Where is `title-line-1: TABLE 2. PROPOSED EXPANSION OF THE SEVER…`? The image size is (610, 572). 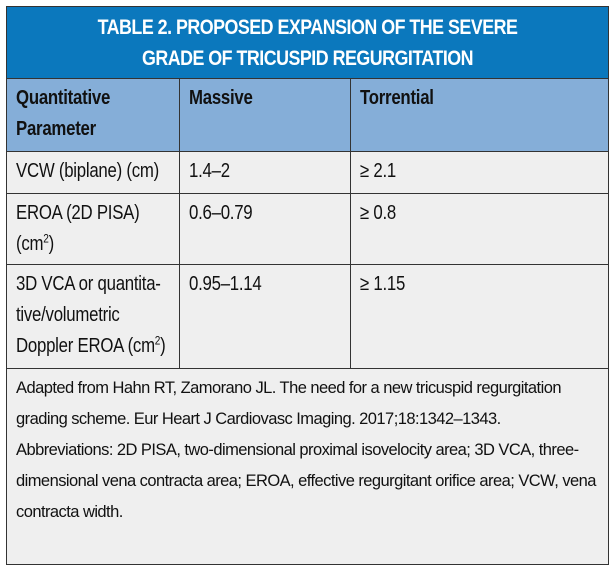
title-line-1: TABLE 2. PROPOSED EXPANSION OF THE SEVER… is located at coordinates (307, 27).